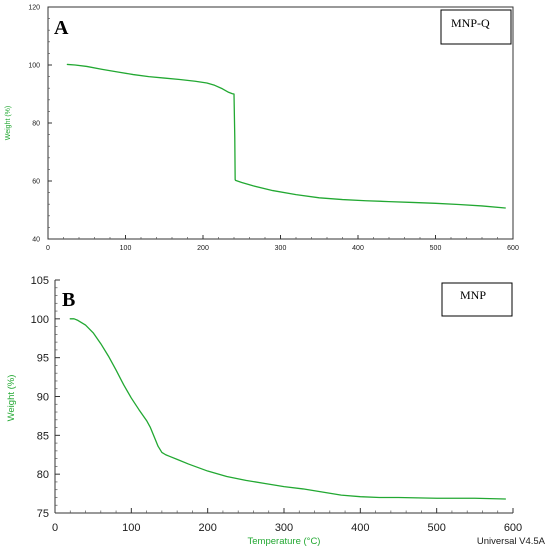 This screenshot has width=550, height=548. I want to click on panel-b-x-tick-label: 200, so click(208, 528).